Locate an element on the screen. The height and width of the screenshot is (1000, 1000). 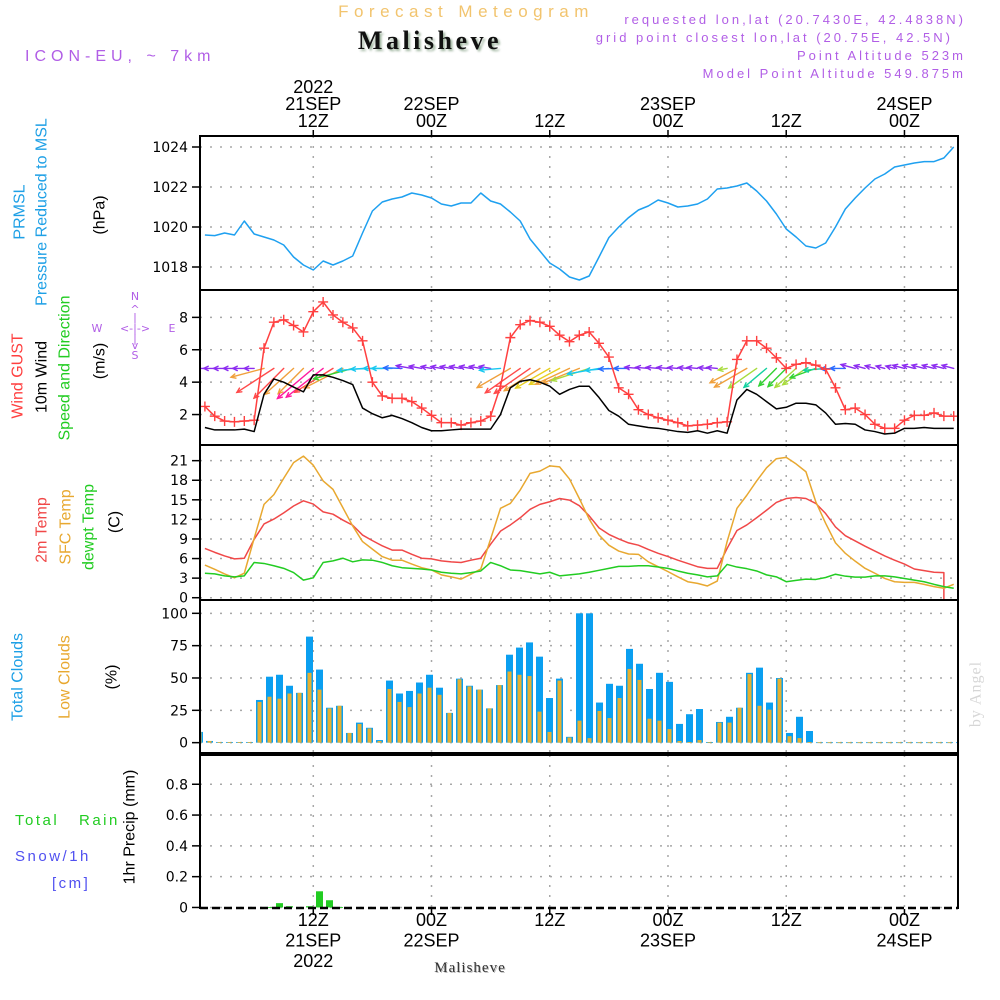
clouds-axis-labels: Total Clouds Low Clouds (%) is located at coordinates (65, 677).